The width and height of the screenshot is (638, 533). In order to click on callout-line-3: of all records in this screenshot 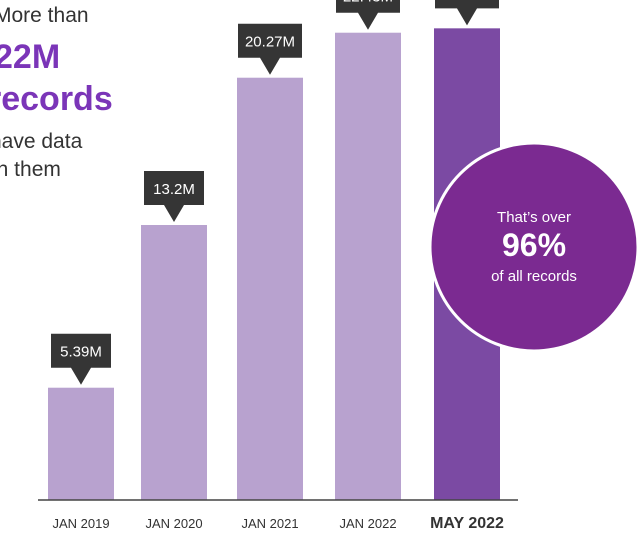, I will do `click(534, 276)`.